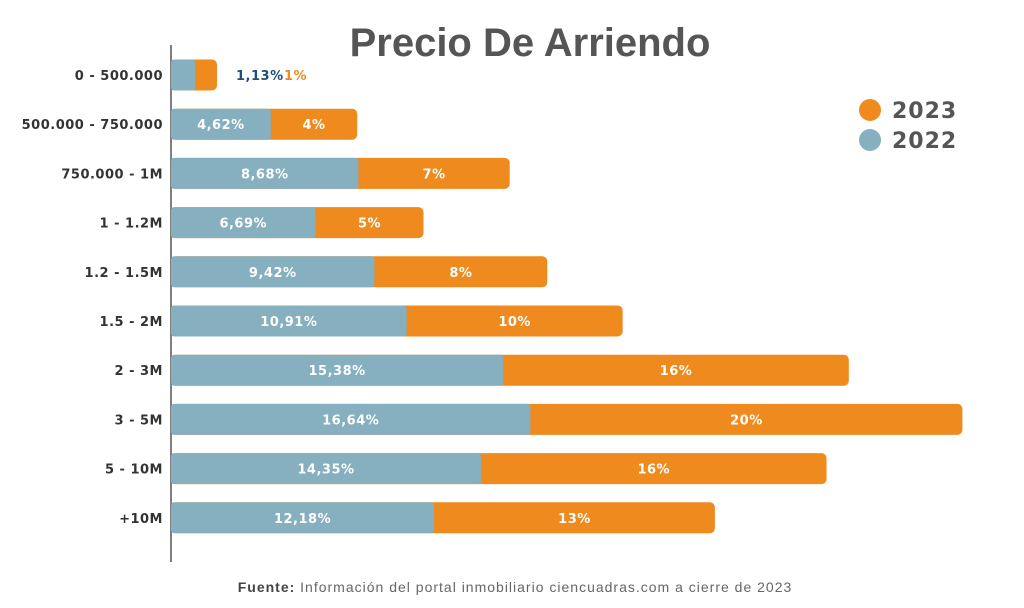 The image size is (1024, 608). What do you see at coordinates (295, 76) in the screenshot?
I see `value-label-2023: 1%` at bounding box center [295, 76].